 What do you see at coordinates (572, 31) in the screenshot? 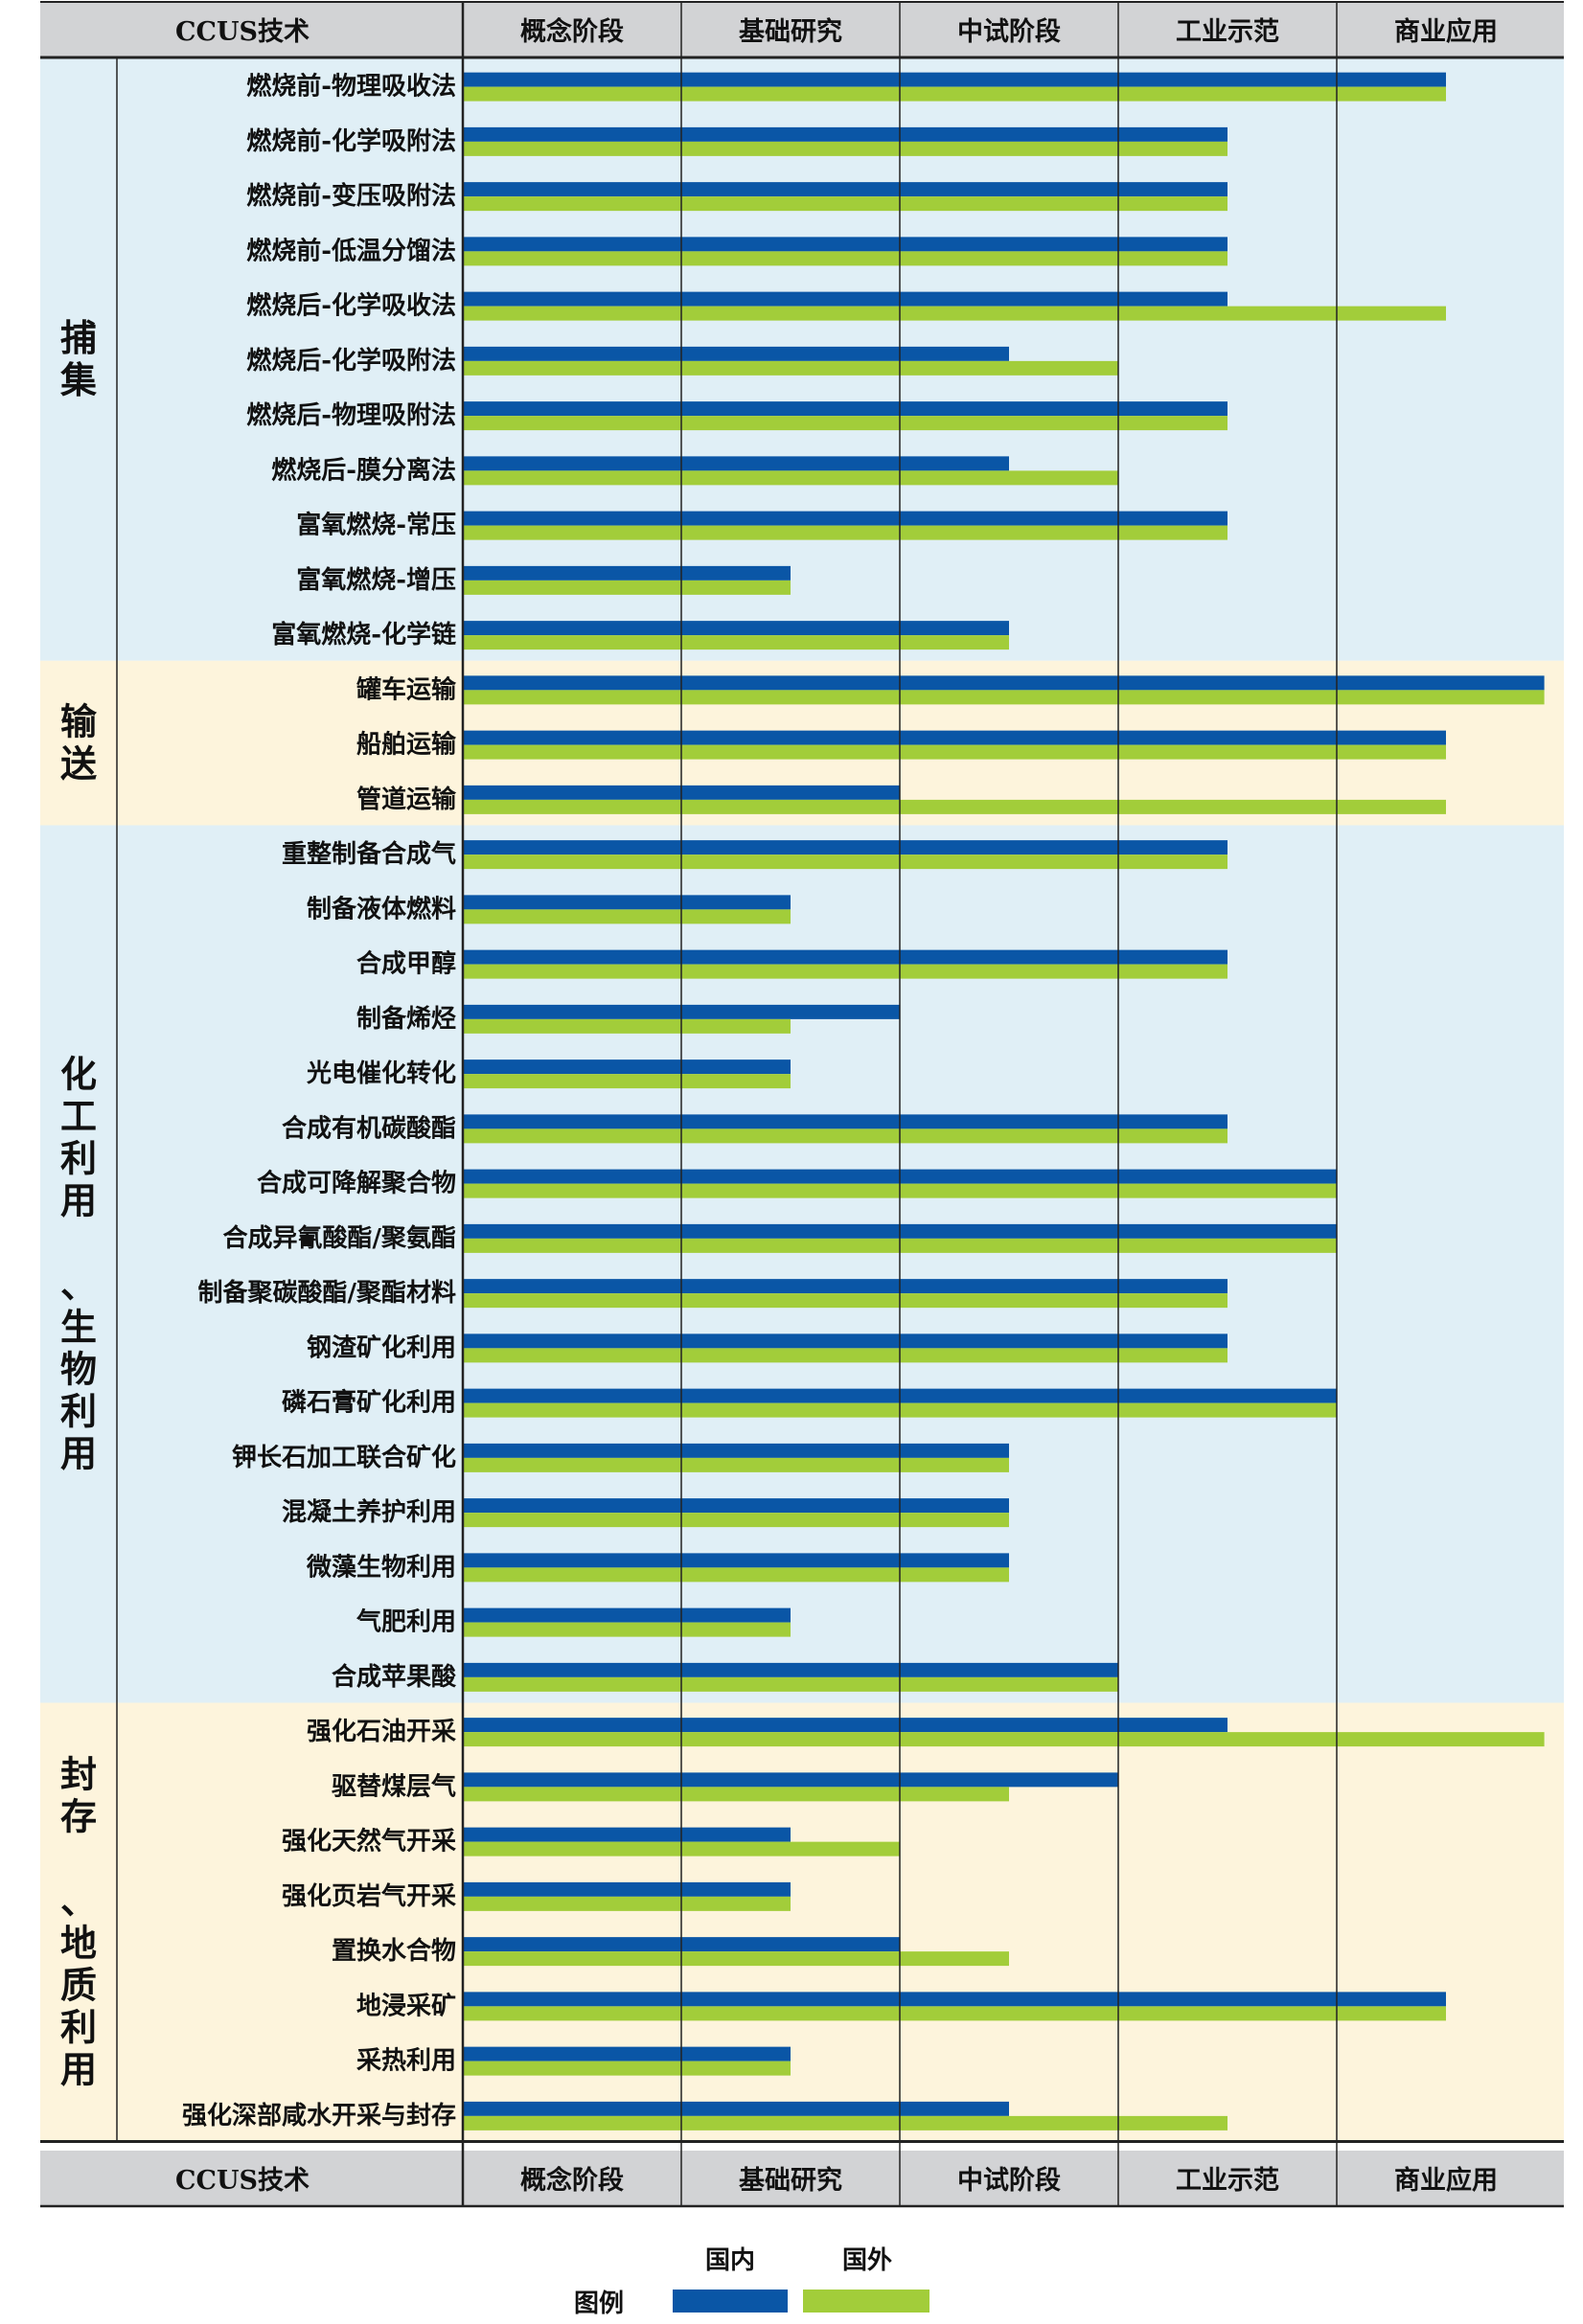
I see `header-stage-concept: 概念阶段` at bounding box center [572, 31].